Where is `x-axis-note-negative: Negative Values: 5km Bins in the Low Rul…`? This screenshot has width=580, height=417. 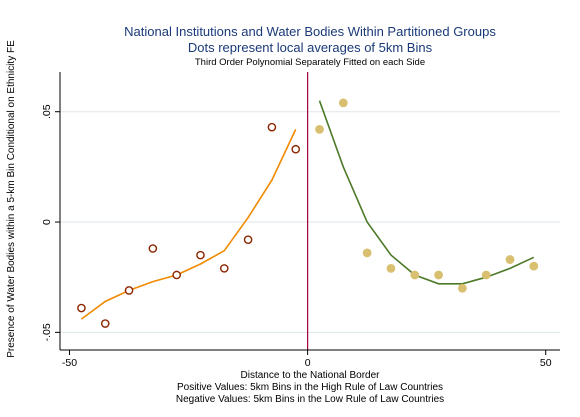
x-axis-note-negative: Negative Values: 5km Bins in the Low Rul… is located at coordinates (310, 399).